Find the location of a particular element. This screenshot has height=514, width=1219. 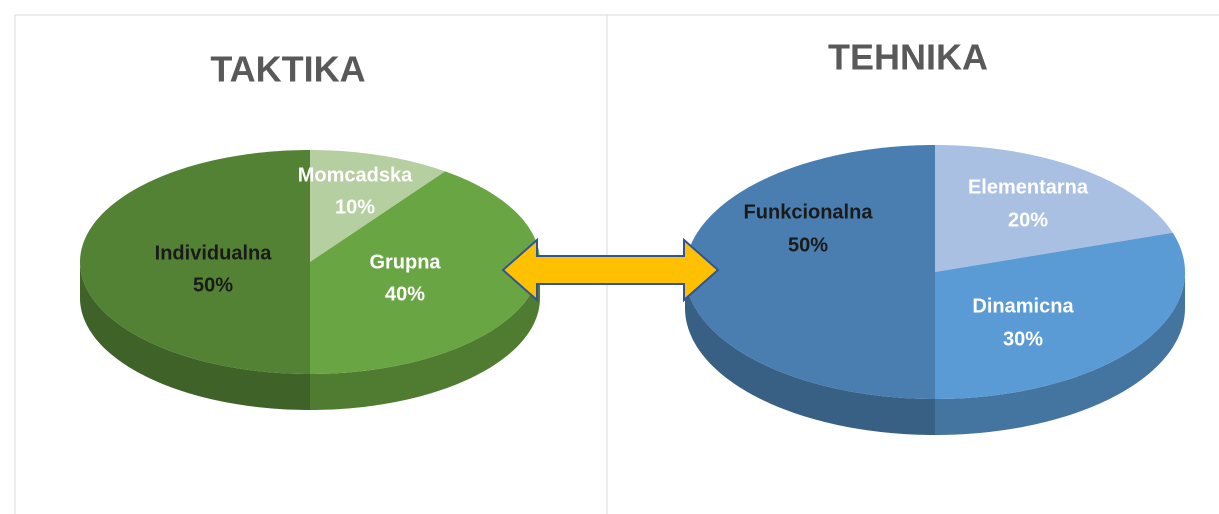

chart-title: TEHNIKA is located at coordinates (908, 57).